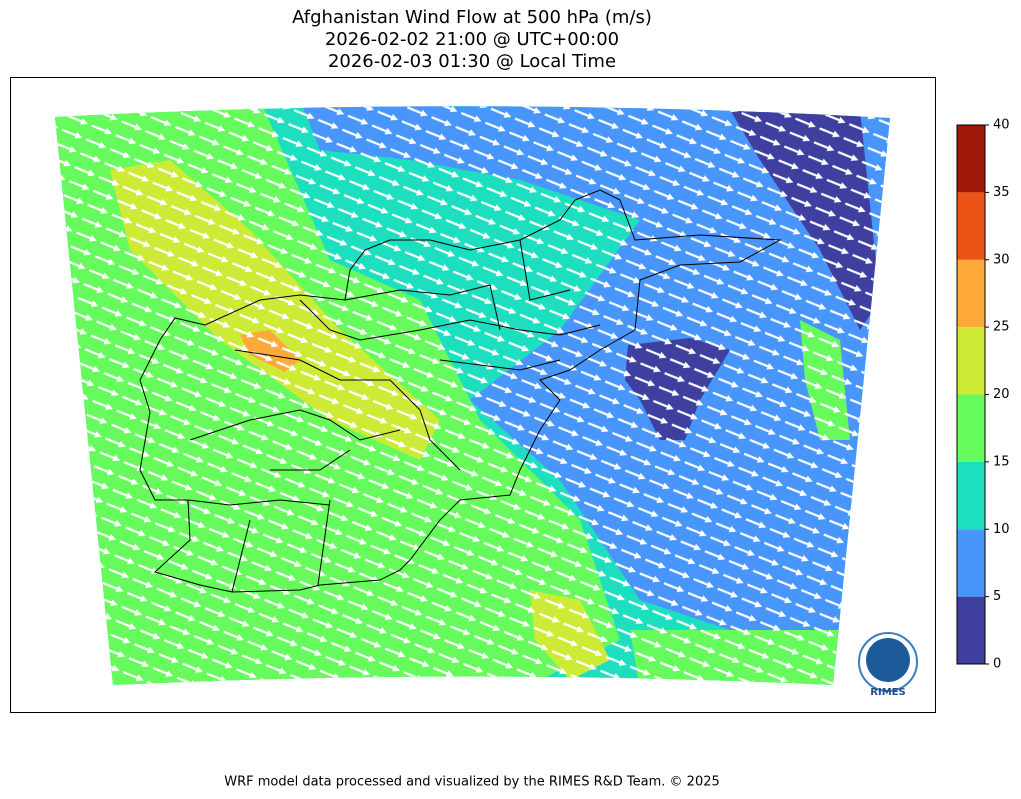 This screenshot has height=799, width=1021. What do you see at coordinates (887, 692) in the screenshot?
I see `logo-text: RIMES` at bounding box center [887, 692].